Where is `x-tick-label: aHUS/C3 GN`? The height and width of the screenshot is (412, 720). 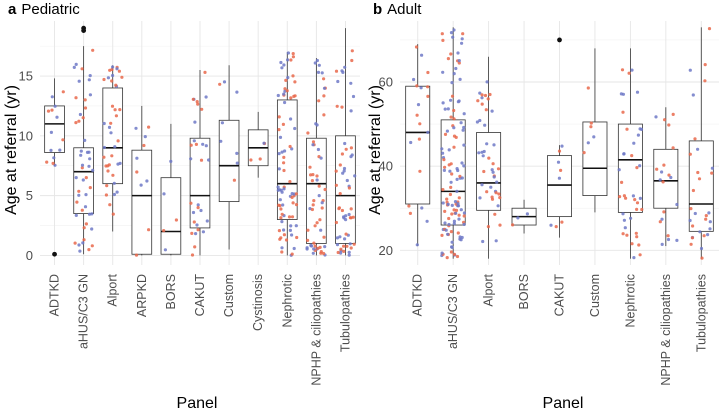 x-tick-label: aHUS/C3 GN is located at coordinates (453, 311).